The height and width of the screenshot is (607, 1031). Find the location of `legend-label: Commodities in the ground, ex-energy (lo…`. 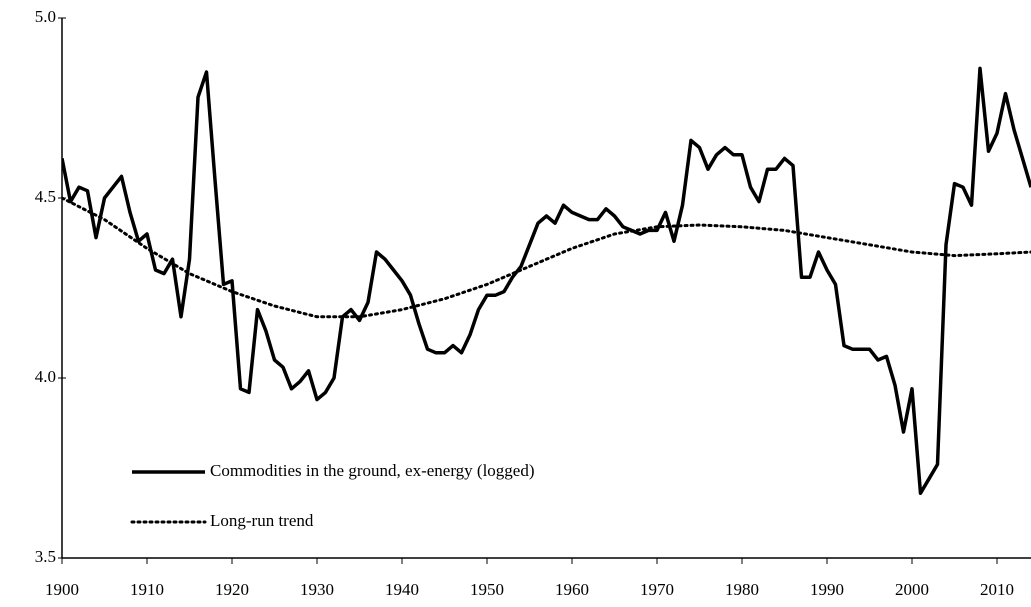

legend-label: Commodities in the ground, ex-energy (lo… is located at coordinates (372, 470).